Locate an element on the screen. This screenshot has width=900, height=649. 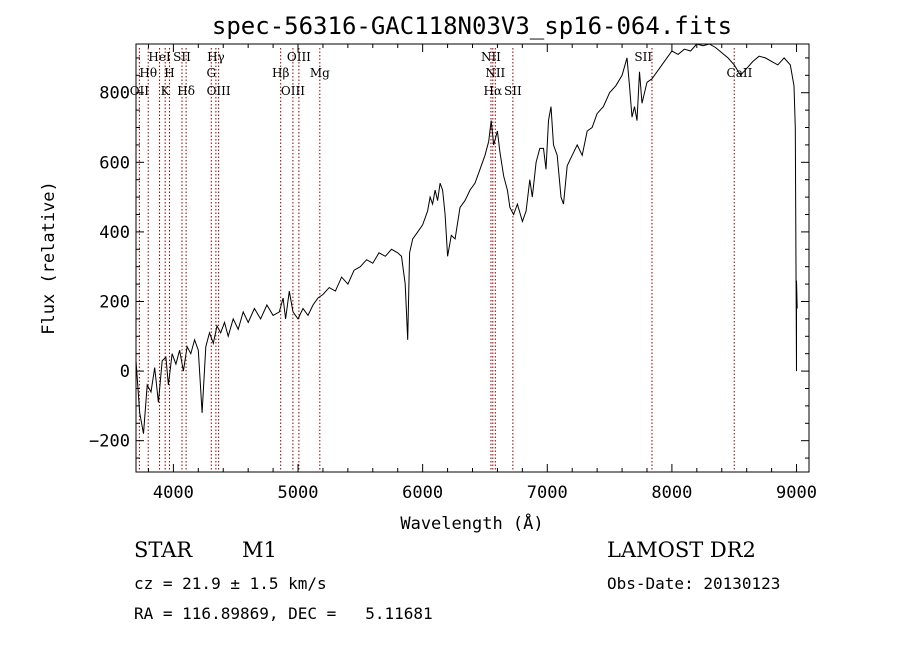
chart-title: spec-56316-GAC118N03V3_sp16-064.fits is located at coordinates (472, 26).